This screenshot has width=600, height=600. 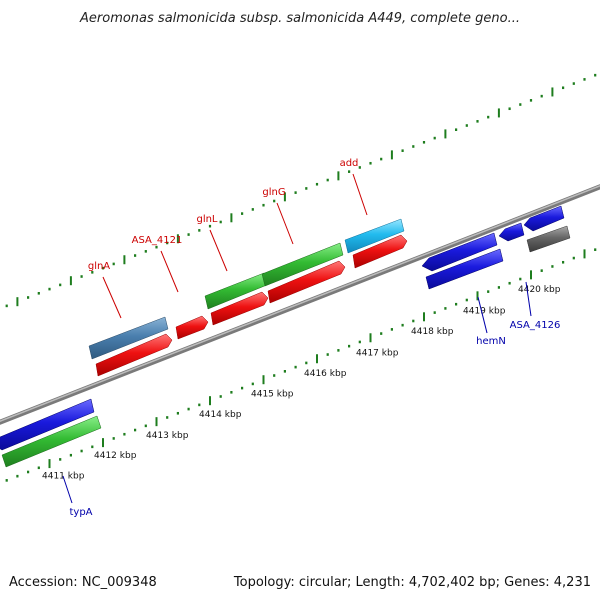 What do you see at coordinates (432, 332) in the screenshot?
I see `scale-label: 4418 kbp` at bounding box center [432, 332].